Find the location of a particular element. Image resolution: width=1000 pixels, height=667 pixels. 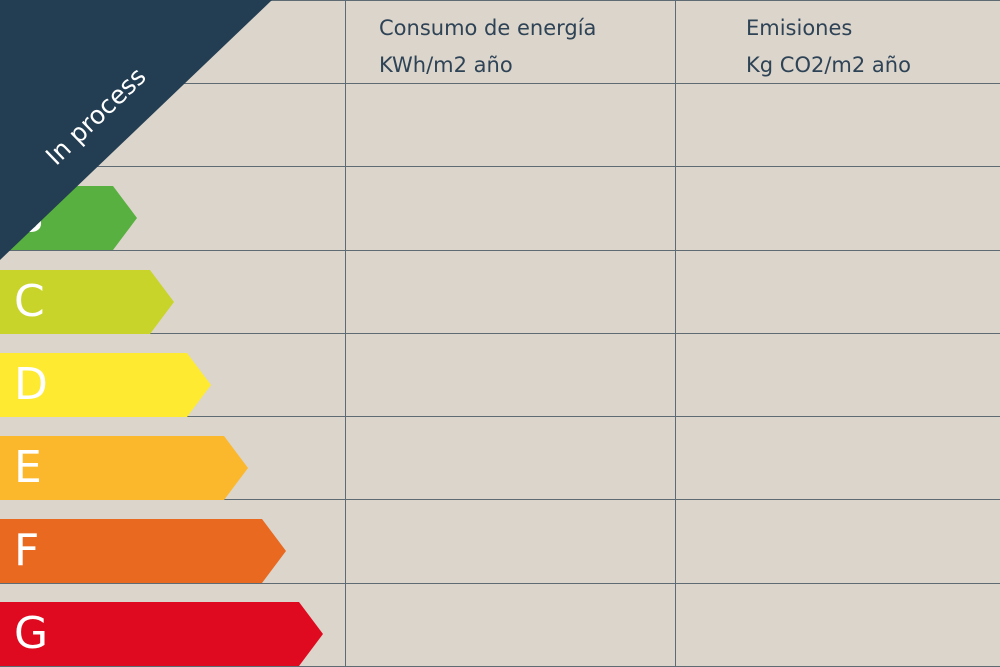

rating-letter: D is located at coordinates (31, 384).